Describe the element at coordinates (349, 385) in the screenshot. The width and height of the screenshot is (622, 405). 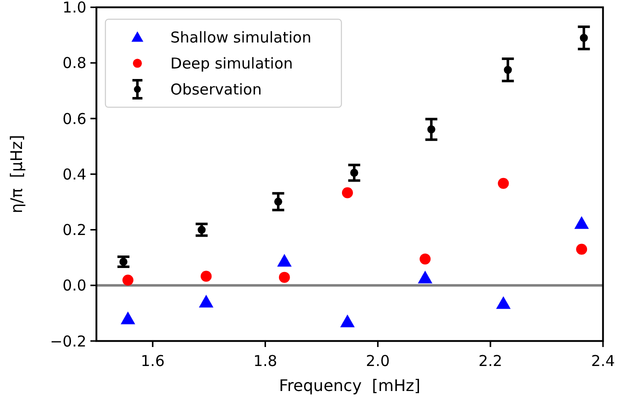
I see `x-axis-title: Frequency [mHz]` at that location.